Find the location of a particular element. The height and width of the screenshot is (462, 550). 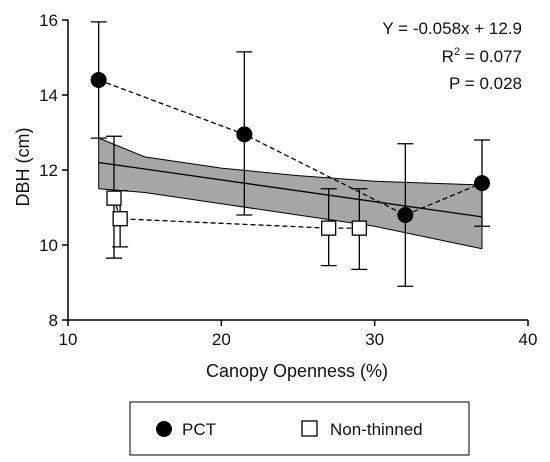

legend: PCT Non-thinned is located at coordinates (299, 428).